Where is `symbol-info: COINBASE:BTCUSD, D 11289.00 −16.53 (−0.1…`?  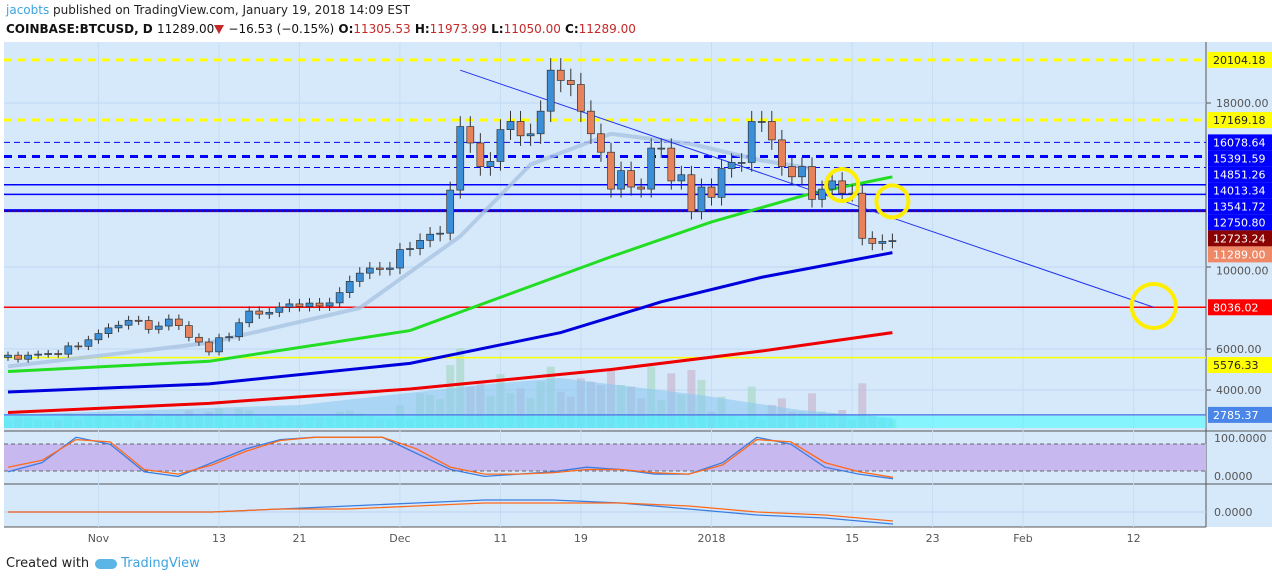 symbol-info: COINBASE:BTCUSD, D 11289.00 −16.53 (−0.1… is located at coordinates (321, 29).